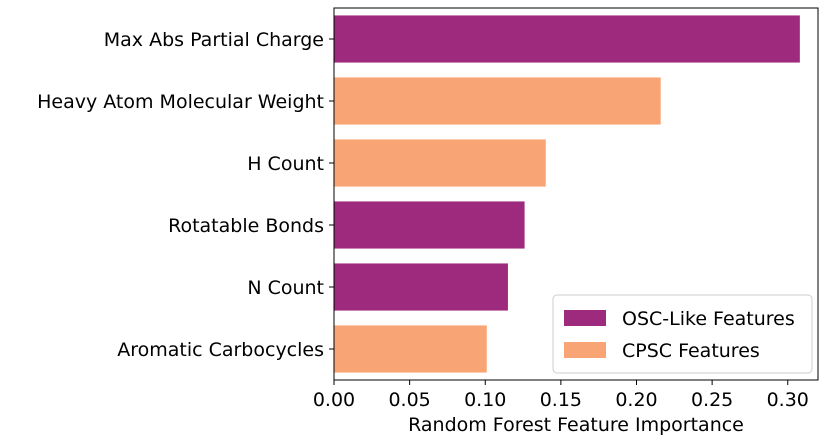 The image size is (840, 444). What do you see at coordinates (214, 40) in the screenshot?
I see `y-tick-label: Max Abs Partial Charge` at bounding box center [214, 40].